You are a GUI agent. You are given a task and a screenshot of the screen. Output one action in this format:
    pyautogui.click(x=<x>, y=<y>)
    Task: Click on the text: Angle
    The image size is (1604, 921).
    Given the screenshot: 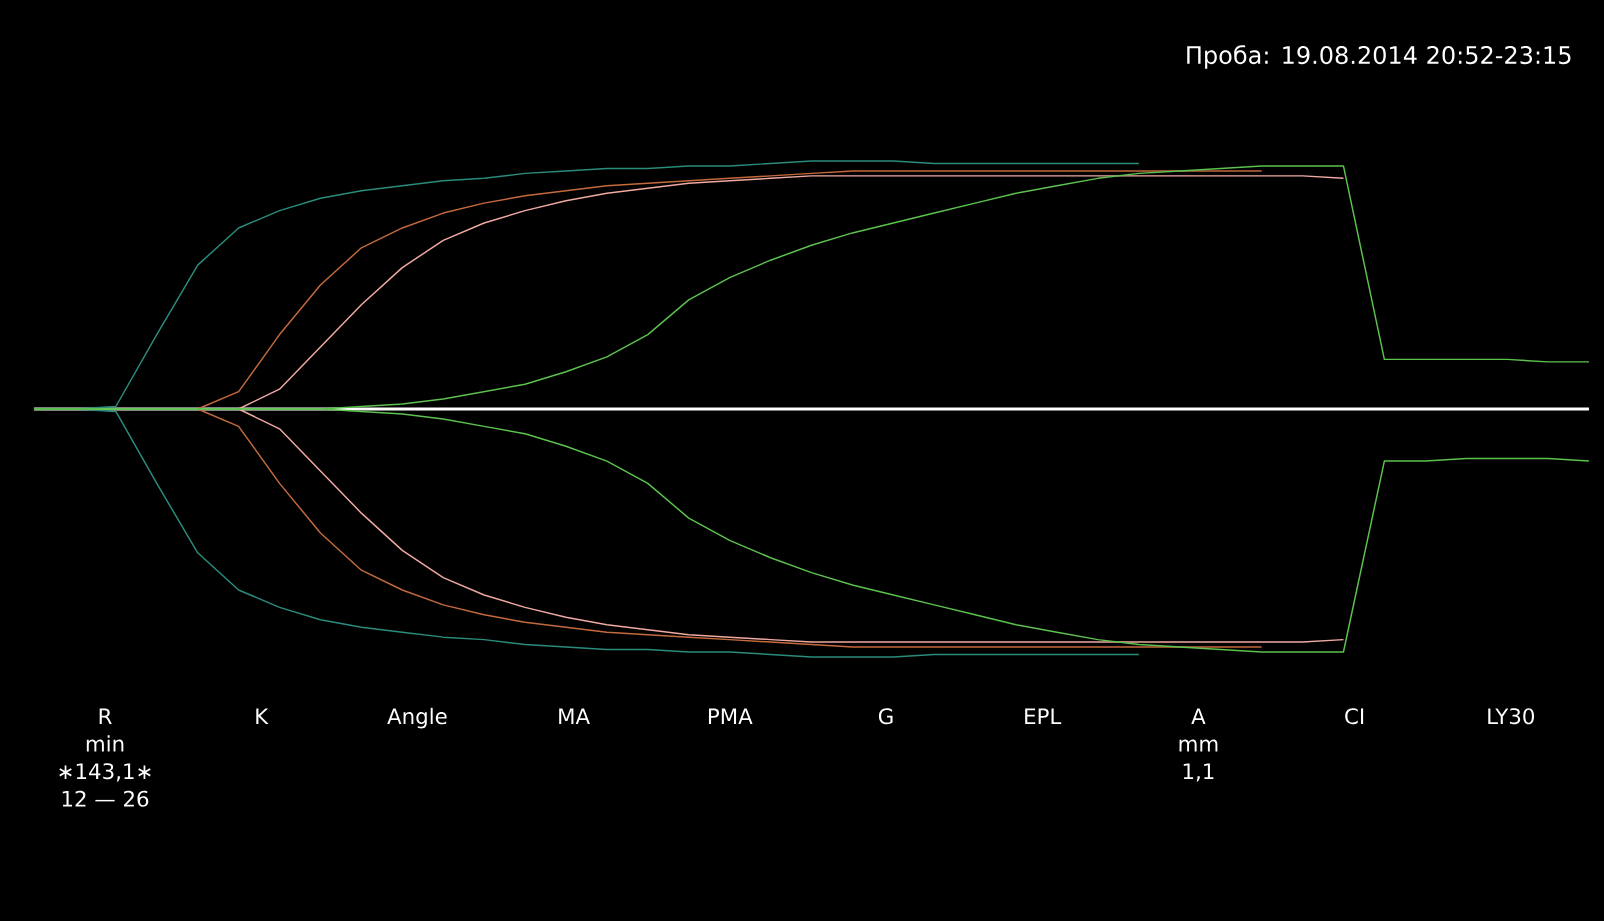 What is the action you would take?
    pyautogui.click(x=417, y=718)
    